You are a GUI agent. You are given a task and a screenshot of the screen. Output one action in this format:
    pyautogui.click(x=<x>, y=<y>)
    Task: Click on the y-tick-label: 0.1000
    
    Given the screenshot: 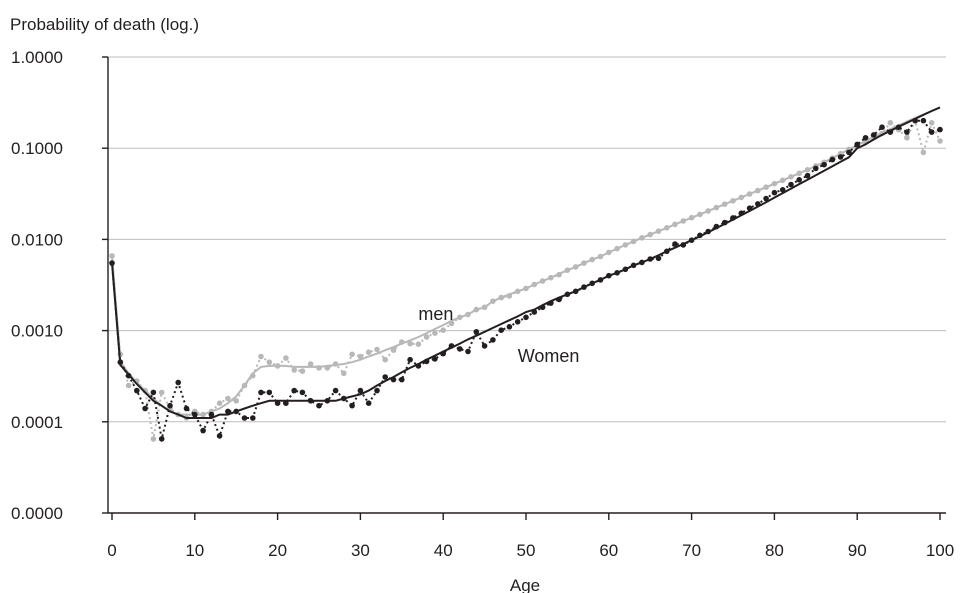 What is the action you would take?
    pyautogui.click(x=37, y=148)
    